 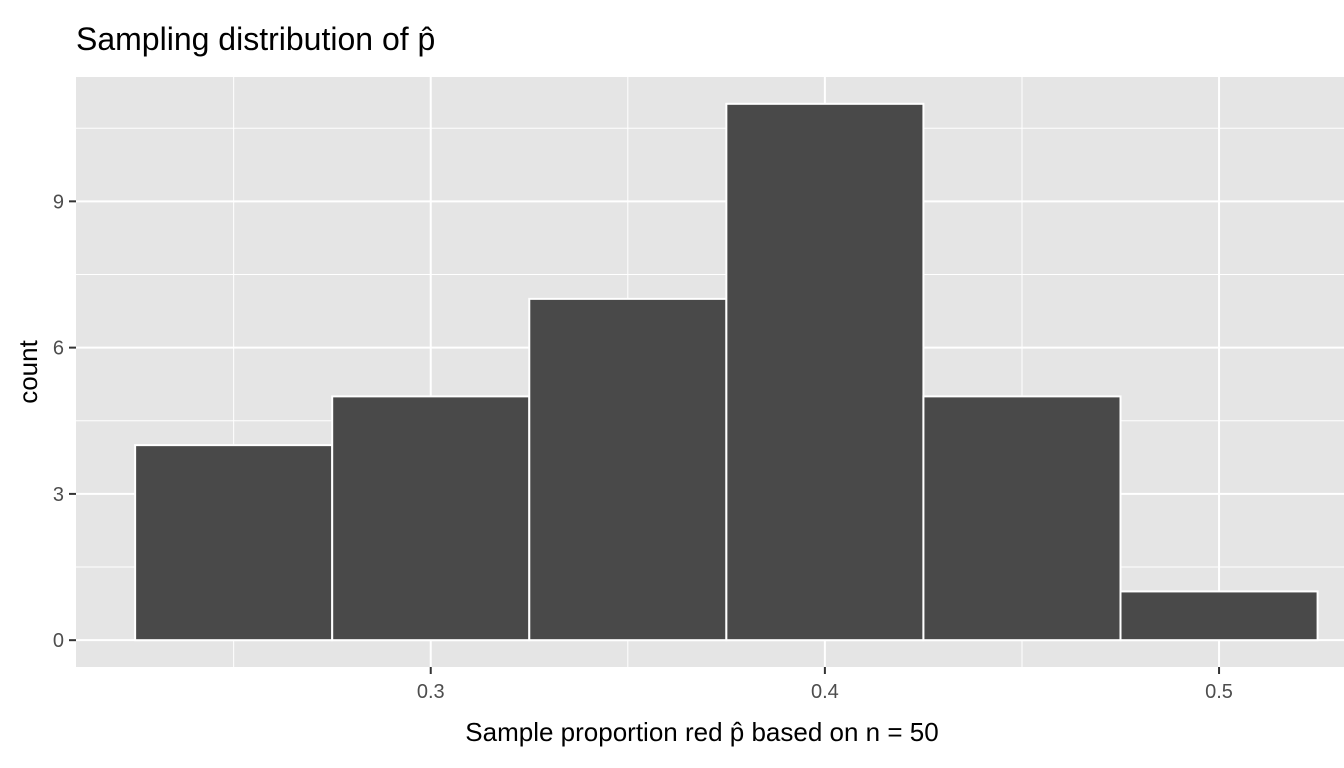 I want to click on x-tick-label: 0.4, so click(x=825, y=692).